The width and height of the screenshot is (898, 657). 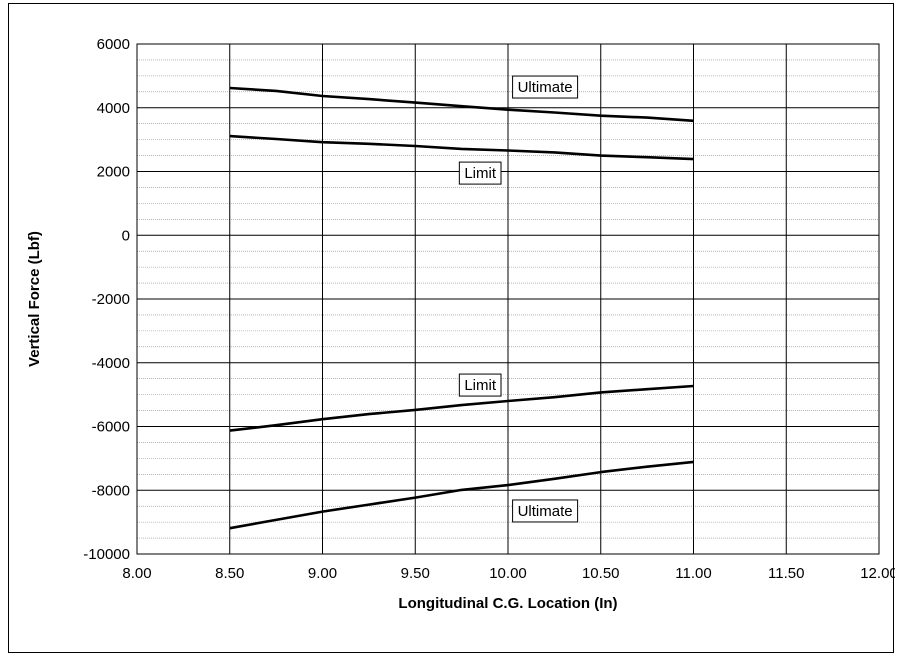 I want to click on y-tick-label: 2000, so click(x=113, y=172).